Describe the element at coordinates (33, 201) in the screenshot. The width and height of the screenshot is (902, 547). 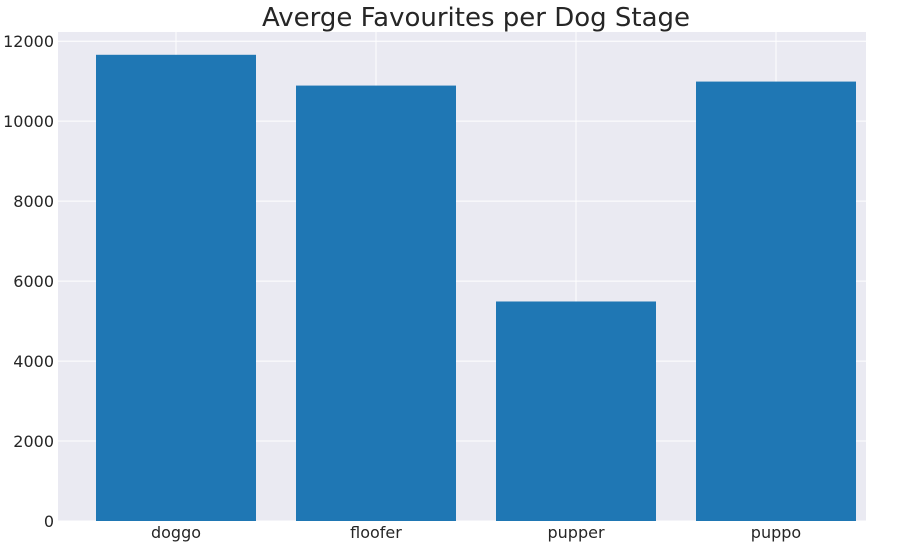
I see `y-tick-label: 8000` at that location.